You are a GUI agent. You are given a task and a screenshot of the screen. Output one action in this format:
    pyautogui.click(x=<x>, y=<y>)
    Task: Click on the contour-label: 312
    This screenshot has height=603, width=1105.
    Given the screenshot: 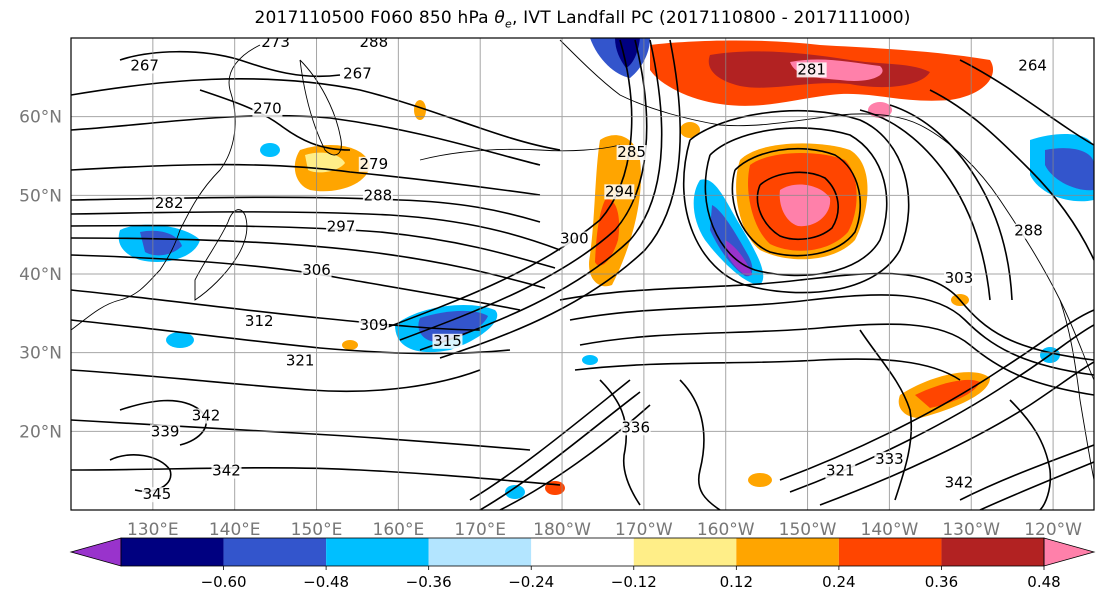 What is the action you would take?
    pyautogui.click(x=259, y=321)
    